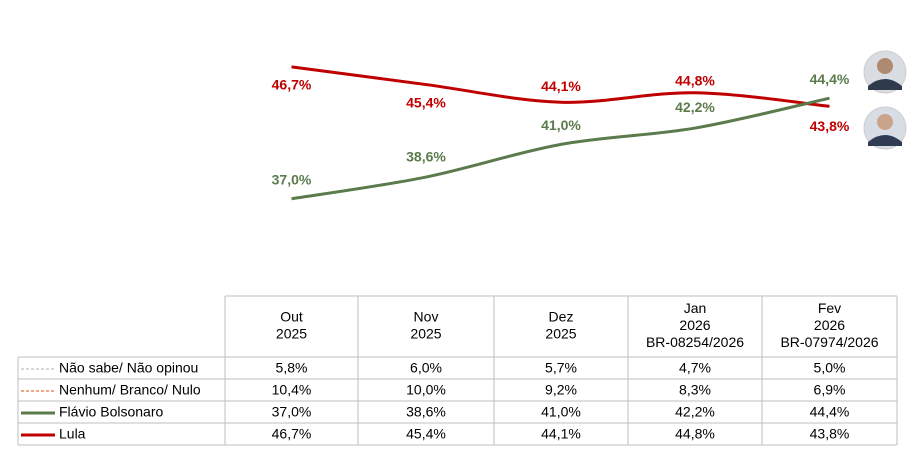 The image size is (924, 454). Describe the element at coordinates (292, 412) in the screenshot. I see `table-cell: 37,0%` at that location.